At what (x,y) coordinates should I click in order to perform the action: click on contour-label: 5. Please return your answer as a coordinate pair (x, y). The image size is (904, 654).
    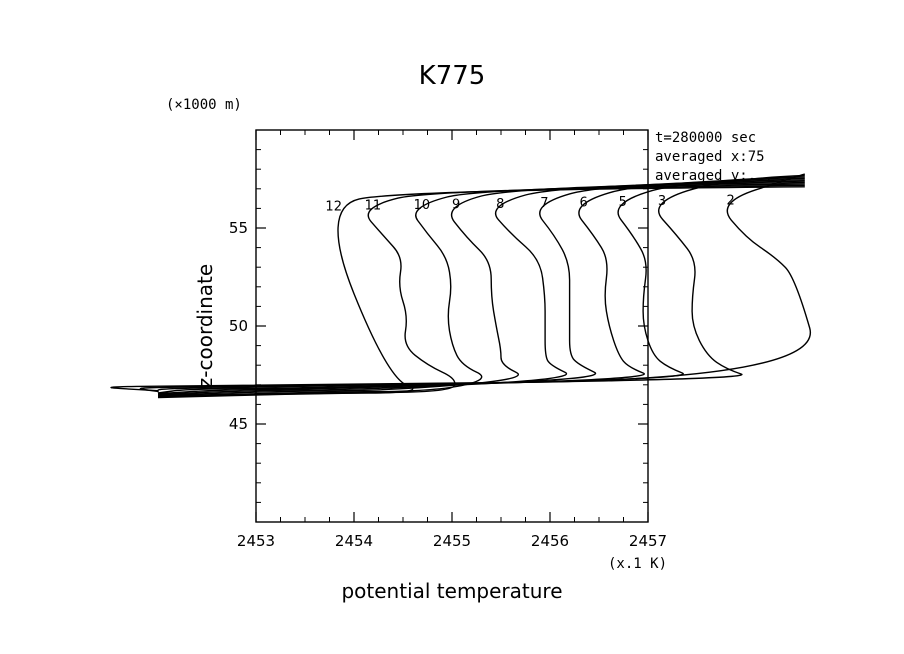
    Looking at the image, I should click on (623, 202).